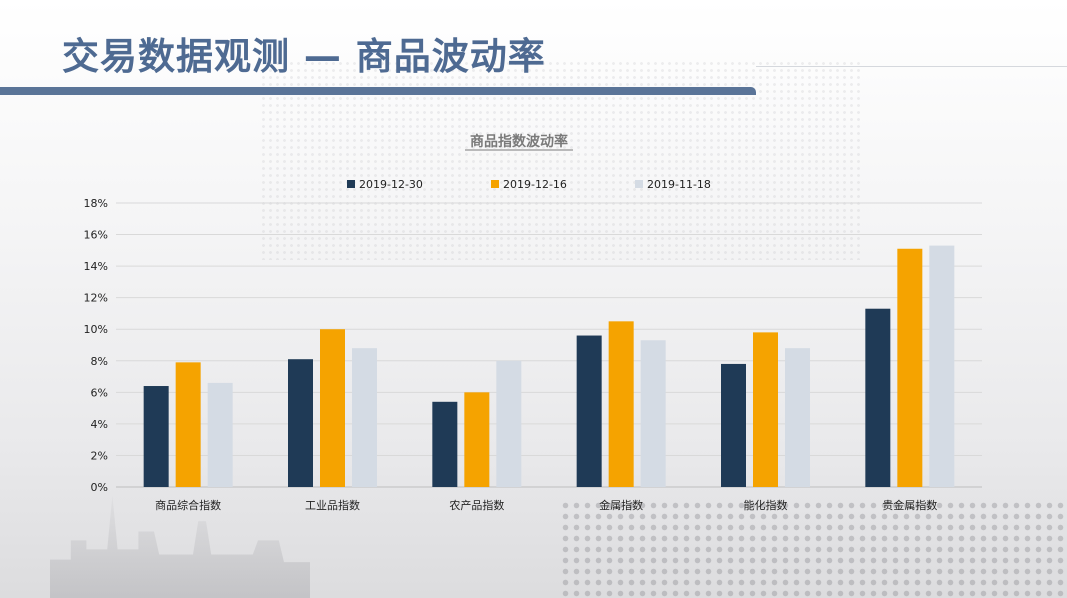 The width and height of the screenshot is (1067, 598). Describe the element at coordinates (96, 235) in the screenshot. I see `y-tick-label: 16%` at that location.